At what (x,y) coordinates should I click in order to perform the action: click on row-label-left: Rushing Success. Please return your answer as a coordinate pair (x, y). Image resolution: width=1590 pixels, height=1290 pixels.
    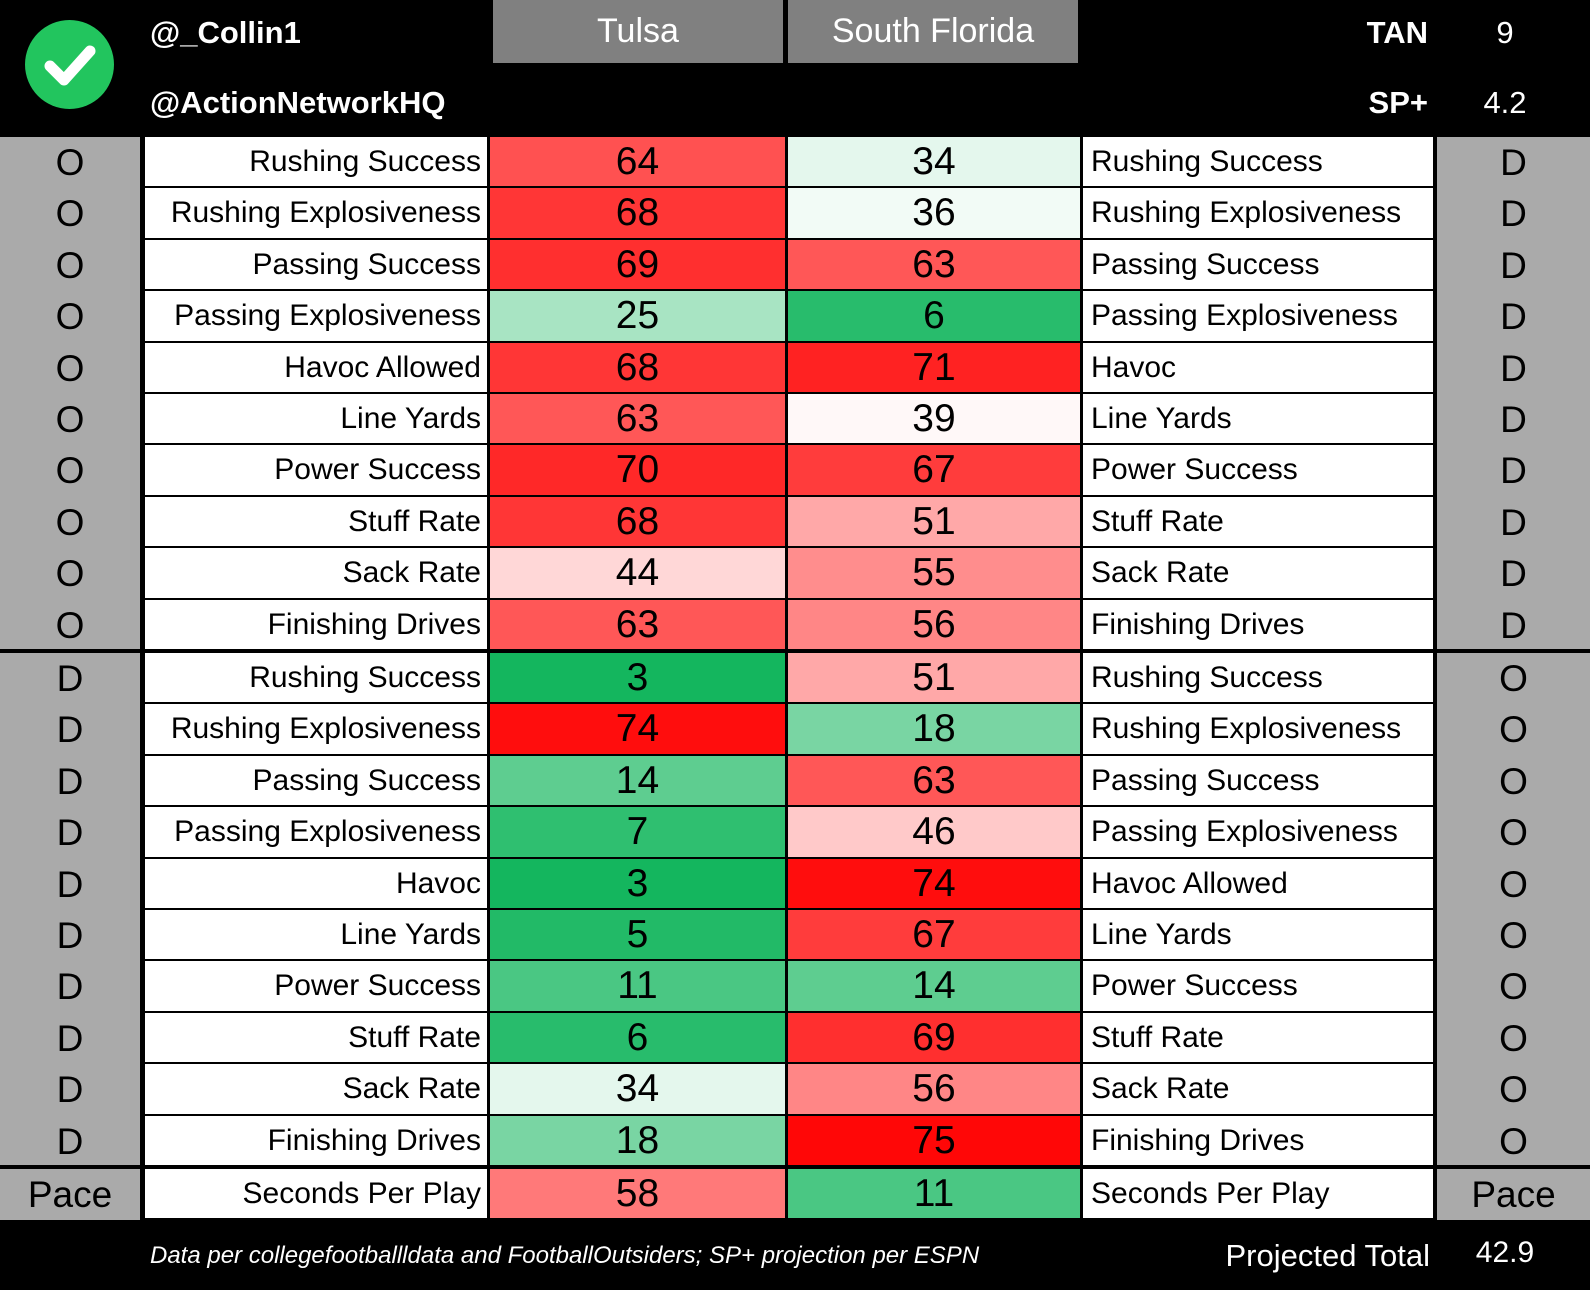
    Looking at the image, I should click on (316, 161).